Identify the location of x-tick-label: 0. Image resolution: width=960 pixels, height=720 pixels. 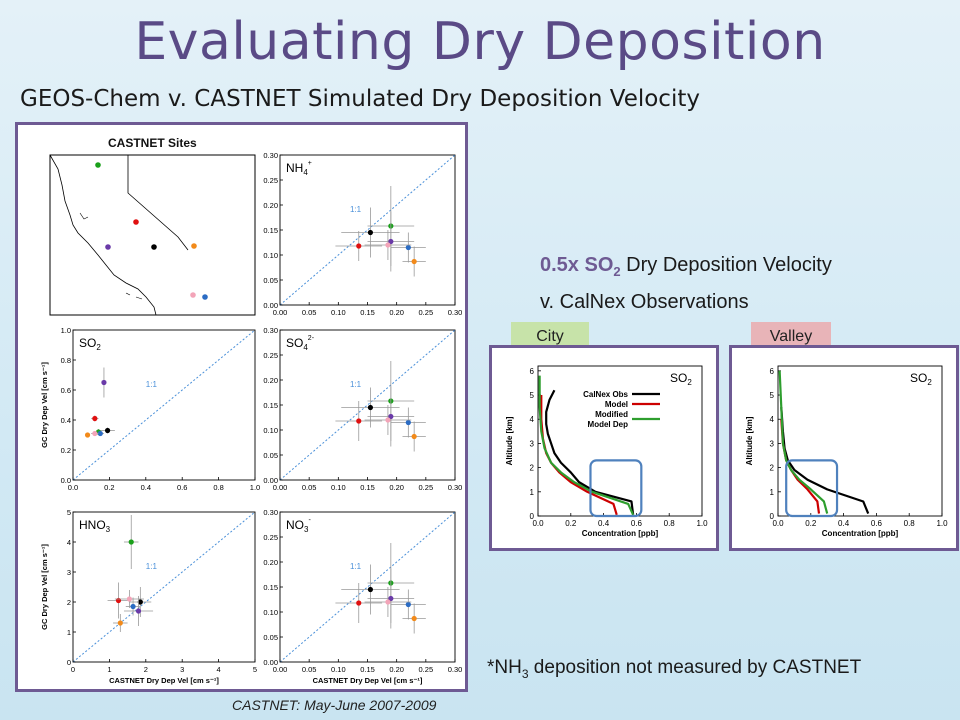
(73, 669).